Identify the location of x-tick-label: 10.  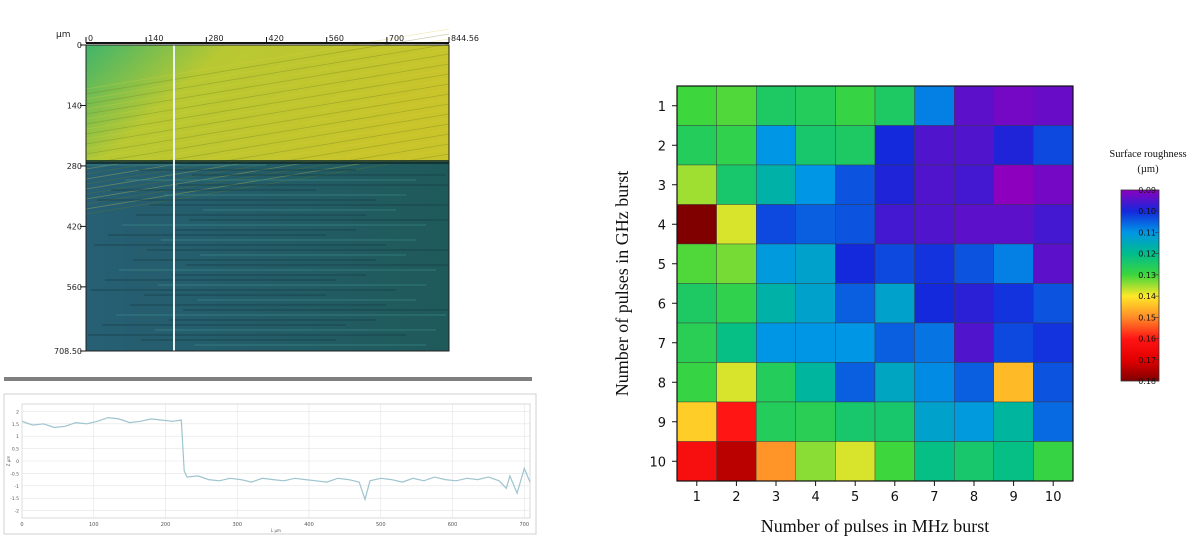
(1053, 497).